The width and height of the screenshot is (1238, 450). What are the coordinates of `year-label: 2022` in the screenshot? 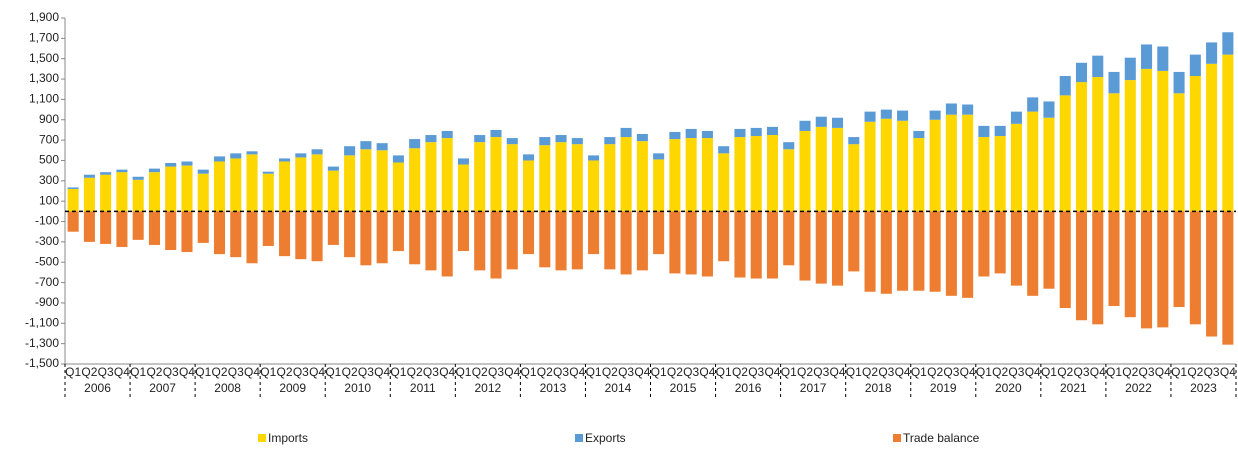 It's located at (1138, 388).